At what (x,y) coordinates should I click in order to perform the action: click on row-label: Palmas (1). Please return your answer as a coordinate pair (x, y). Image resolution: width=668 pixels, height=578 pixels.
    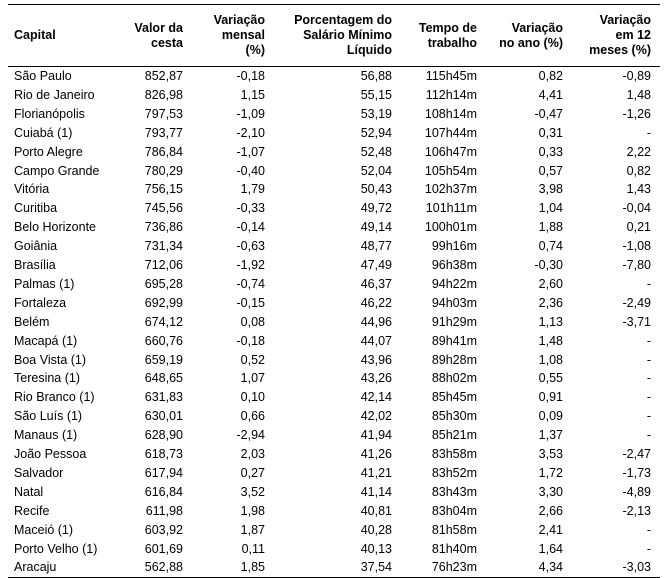
    Looking at the image, I should click on (44, 283).